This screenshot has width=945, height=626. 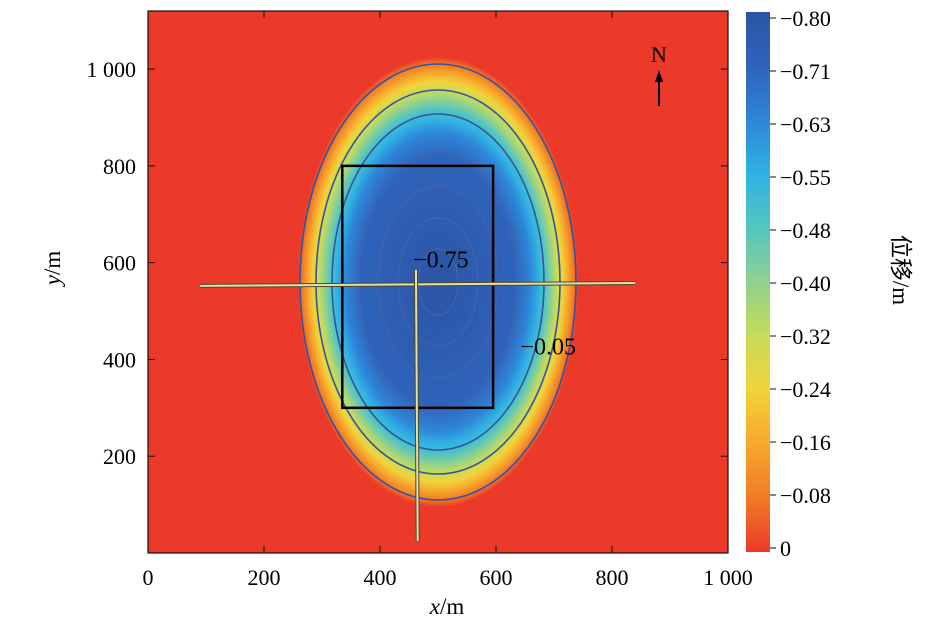 I want to click on colorbar-tick-label: −0.48, so click(x=805, y=230).